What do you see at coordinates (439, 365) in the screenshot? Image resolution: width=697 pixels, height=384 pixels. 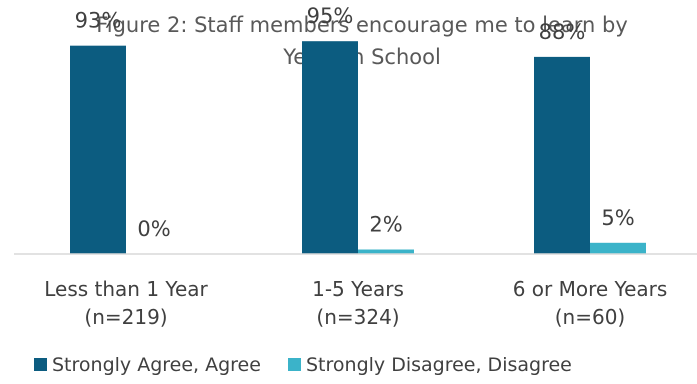 I see `legend-label-2: Strongly Disagree, Disagree` at bounding box center [439, 365].